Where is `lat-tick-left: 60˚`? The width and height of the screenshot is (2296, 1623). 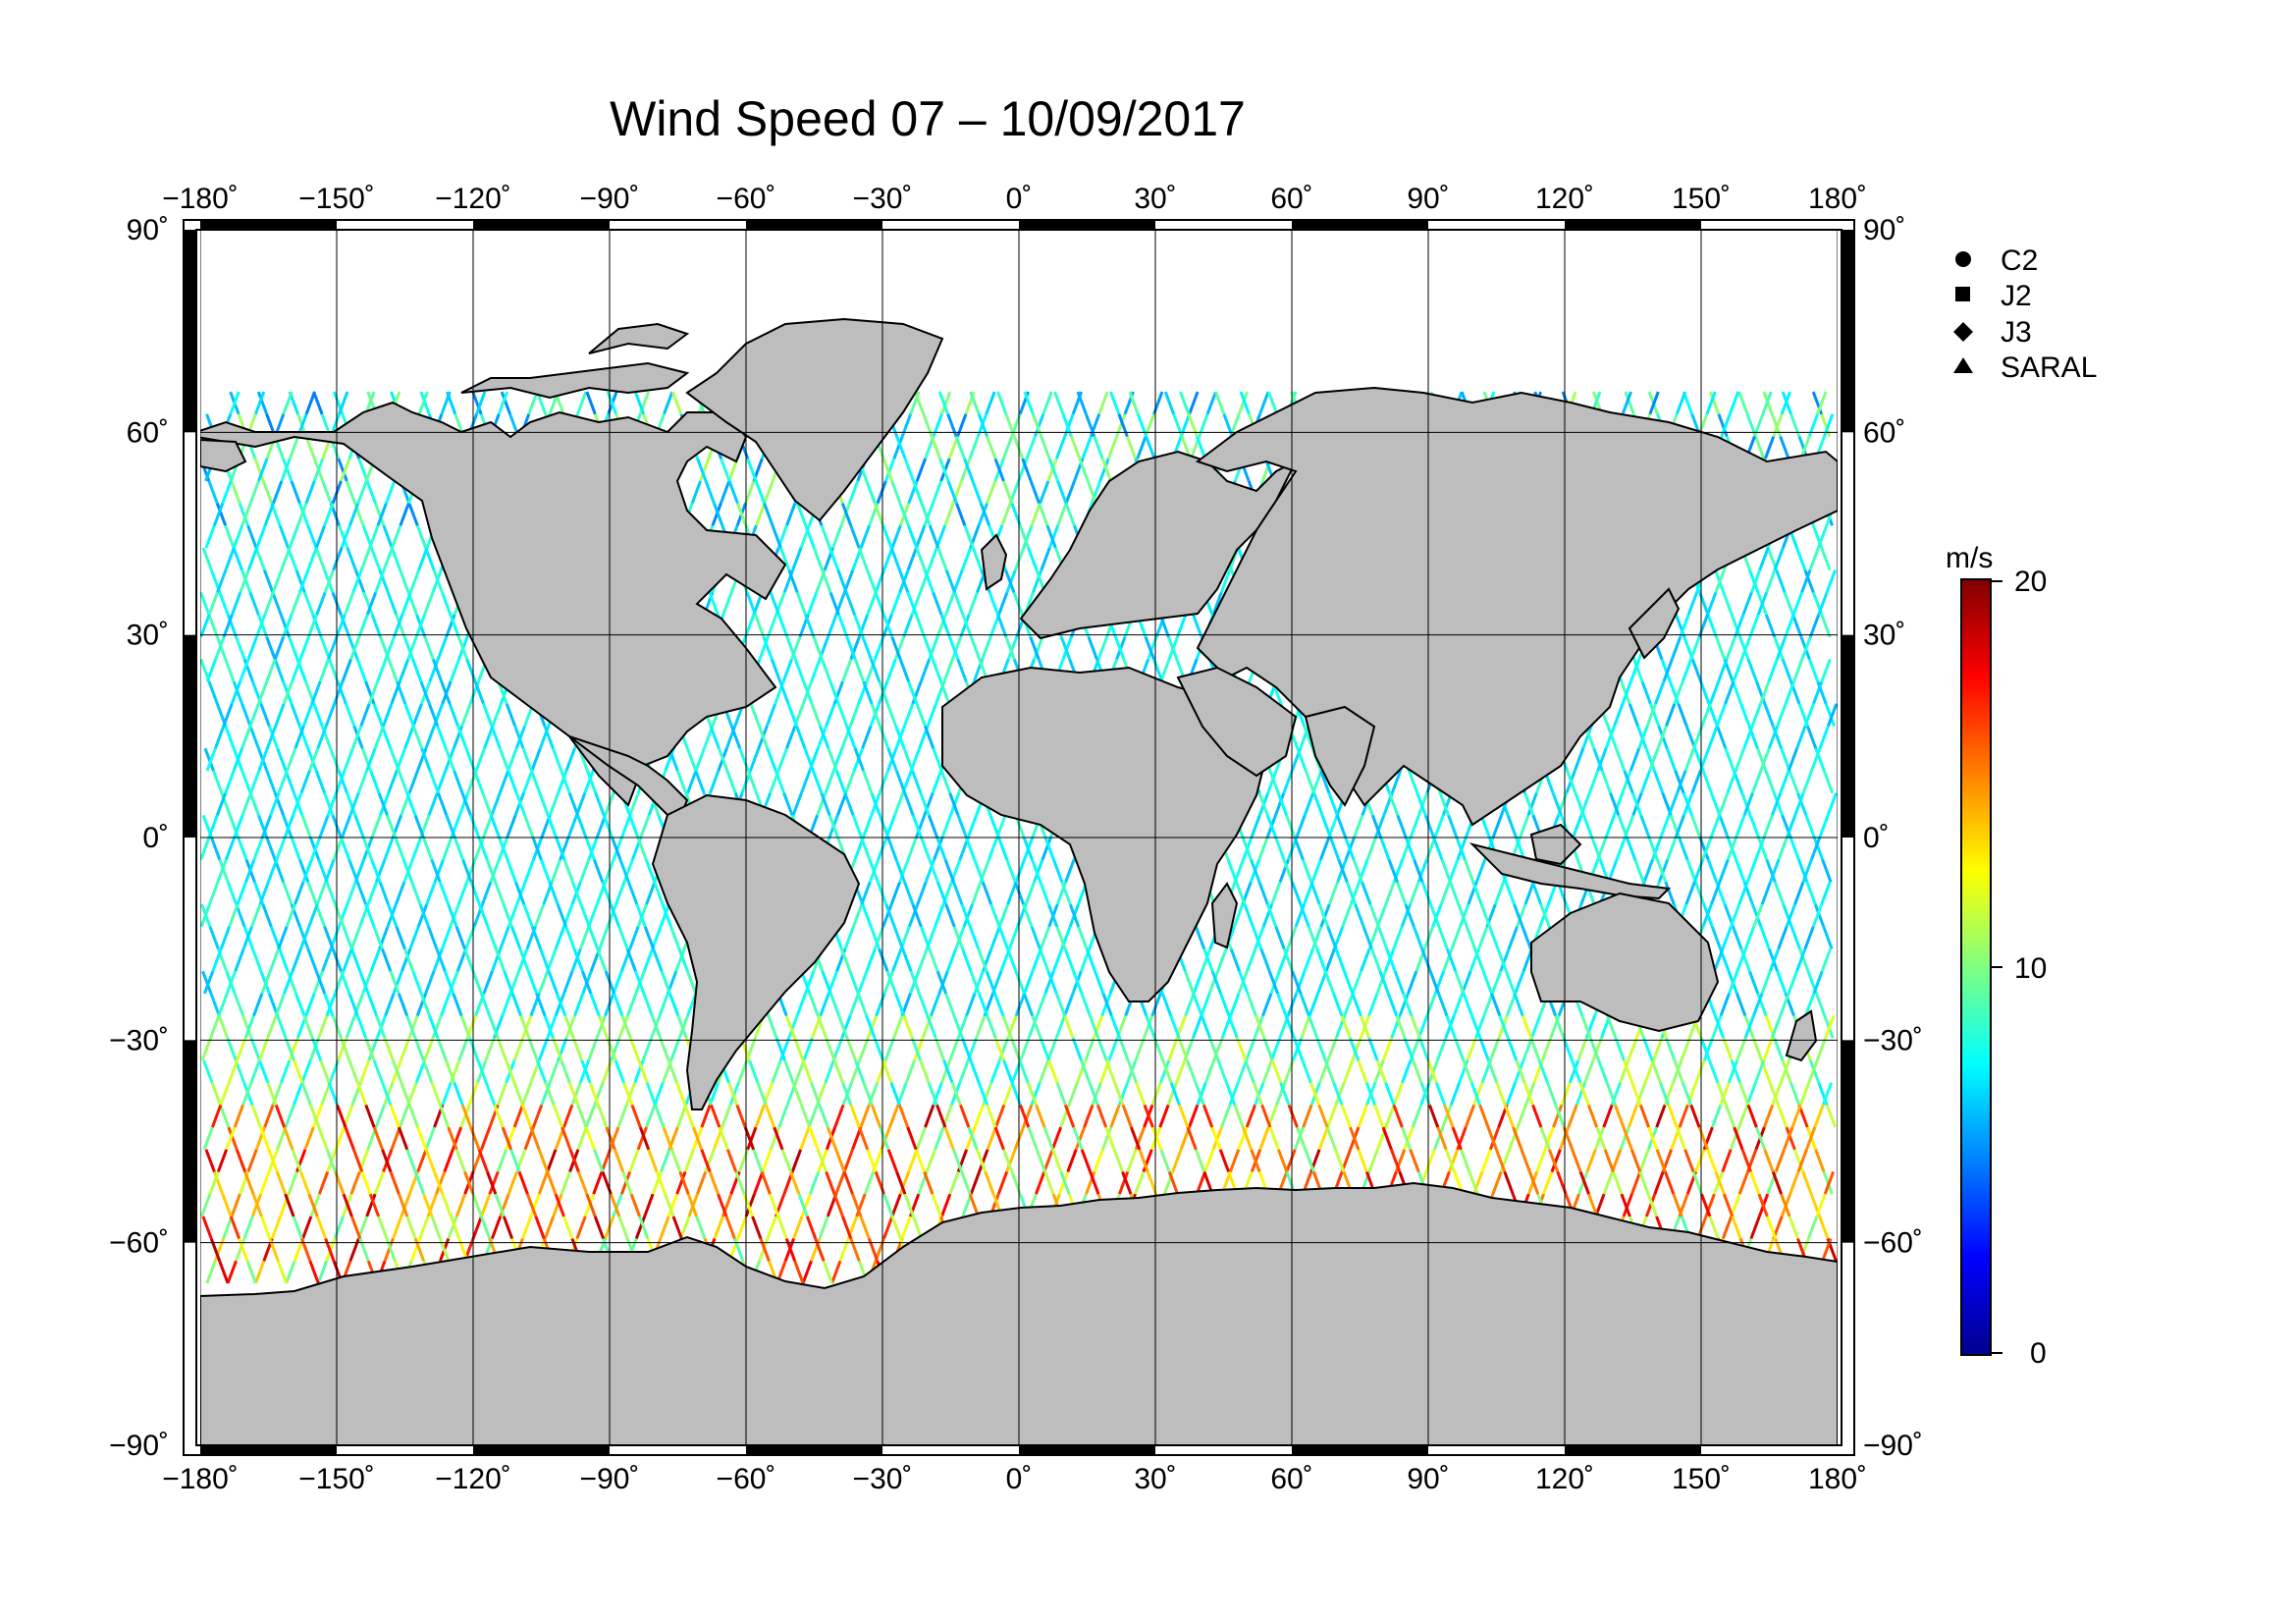 lat-tick-left: 60˚ is located at coordinates (148, 433).